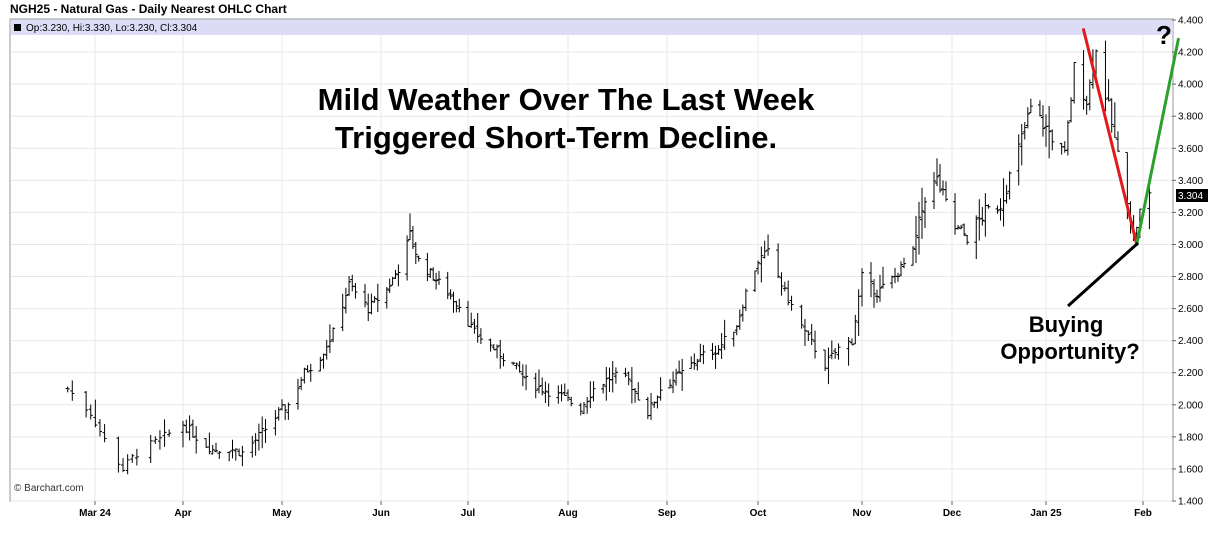 The width and height of the screenshot is (1216, 542). I want to click on x-tick-label: Dec, so click(952, 513).